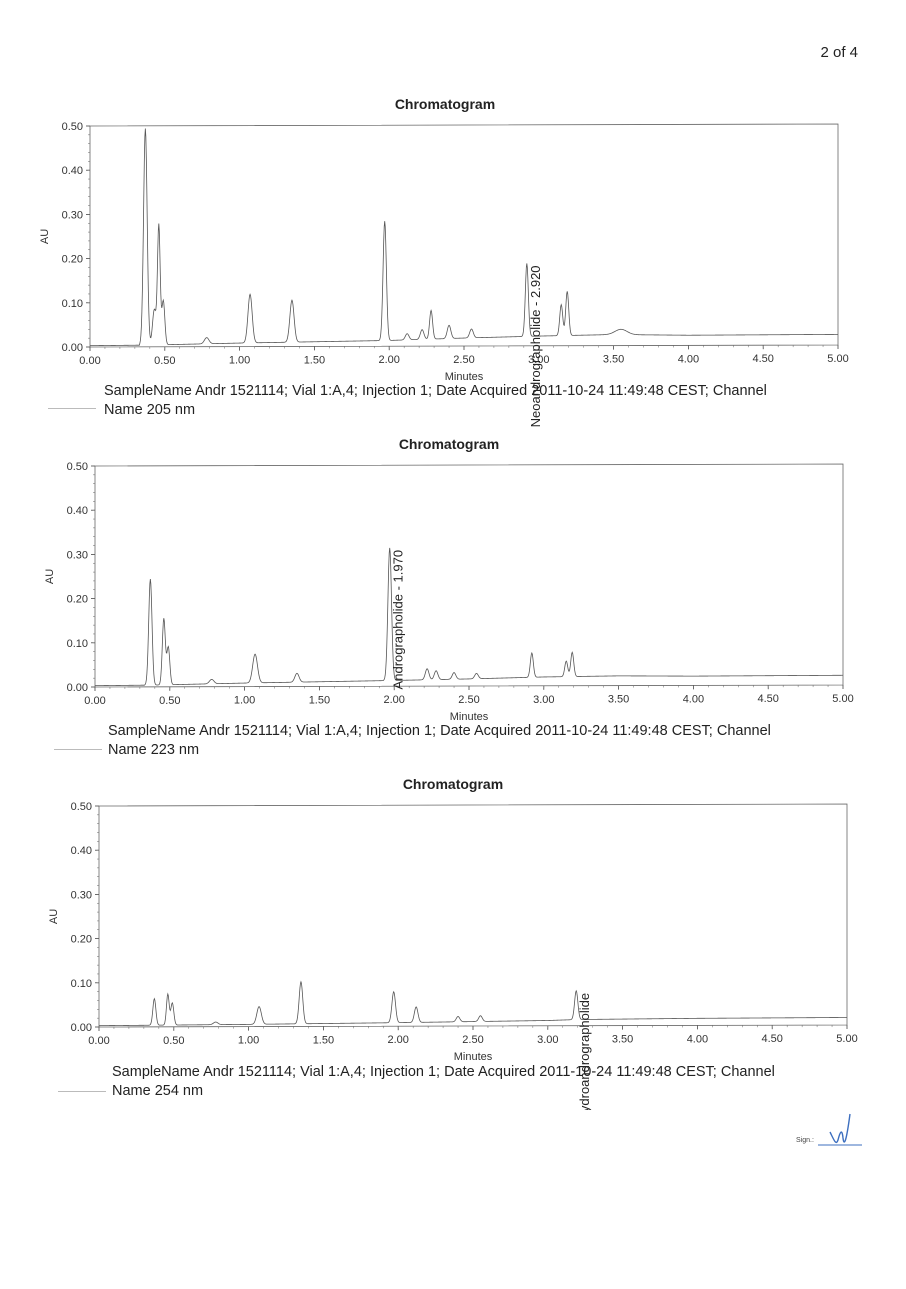 Image resolution: width=906 pixels, height=1289 pixels. Describe the element at coordinates (150, 410) in the screenshot. I see `legend-text-line2: Name 205 nm` at that location.